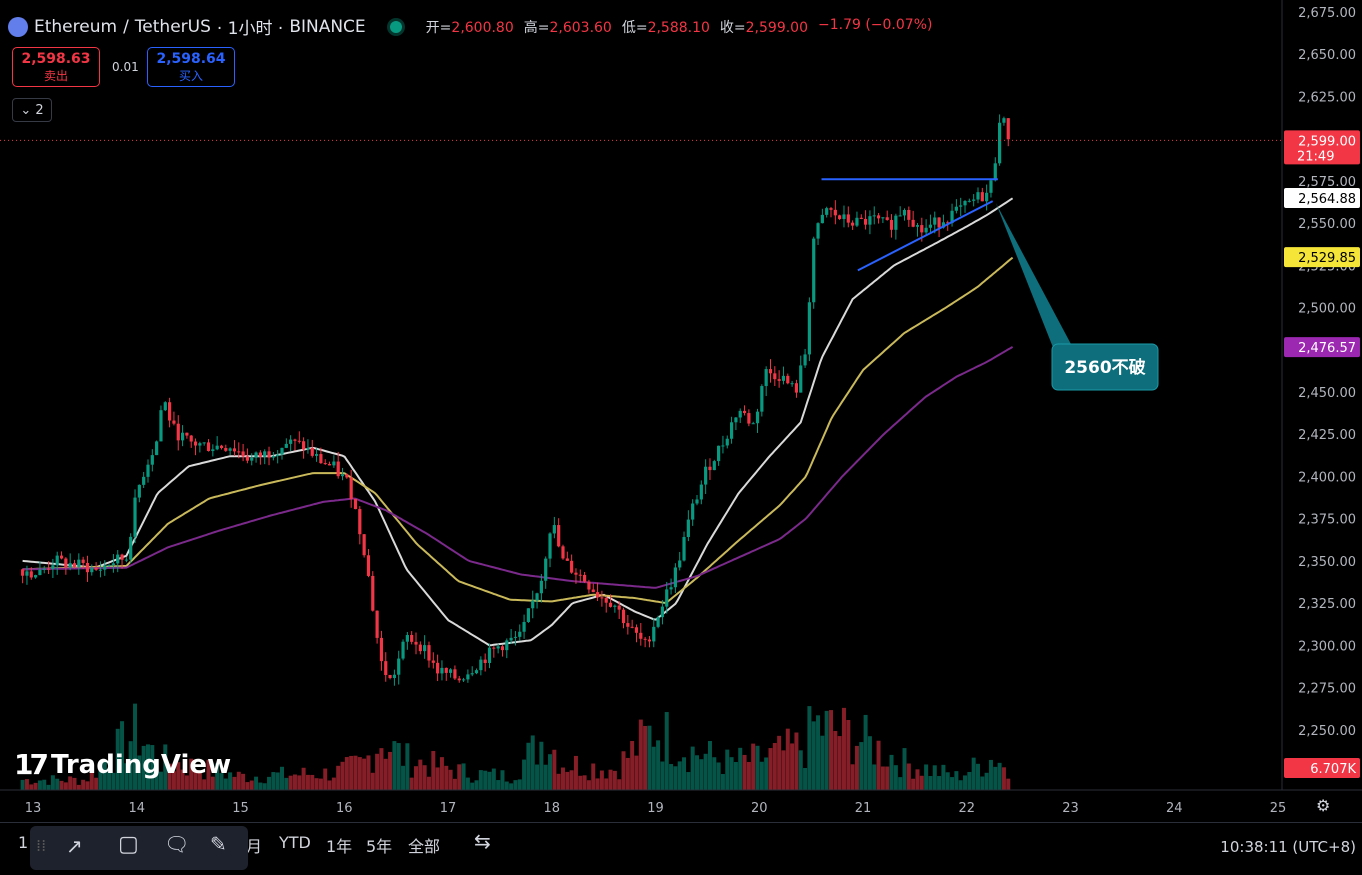  I want to click on range-1y: 1年, so click(339, 846).